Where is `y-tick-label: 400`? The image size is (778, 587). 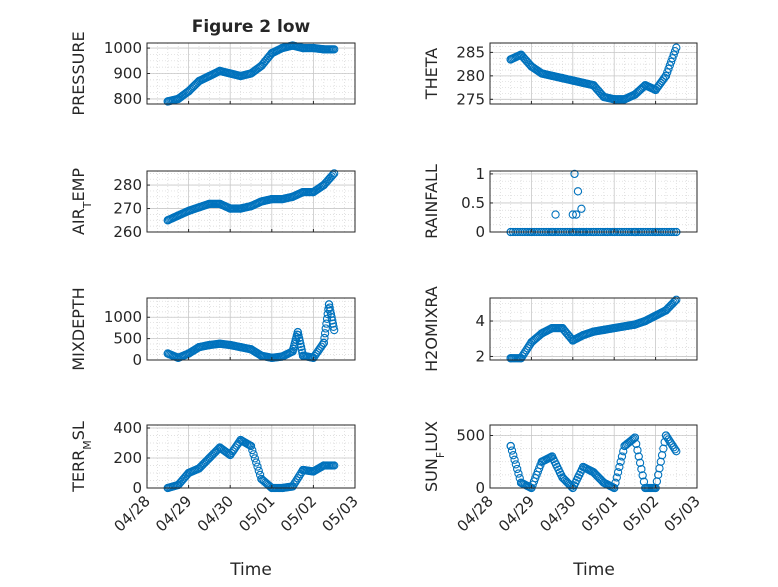
y-tick-label: 400 is located at coordinates (127, 428).